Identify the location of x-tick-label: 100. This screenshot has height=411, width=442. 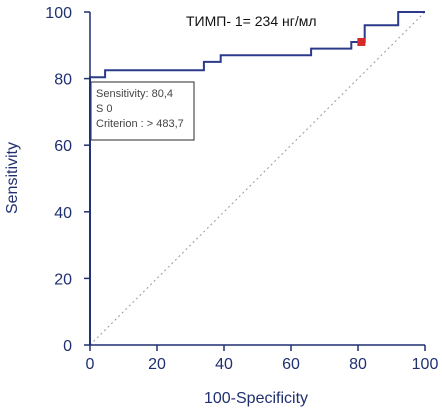
(425, 364).